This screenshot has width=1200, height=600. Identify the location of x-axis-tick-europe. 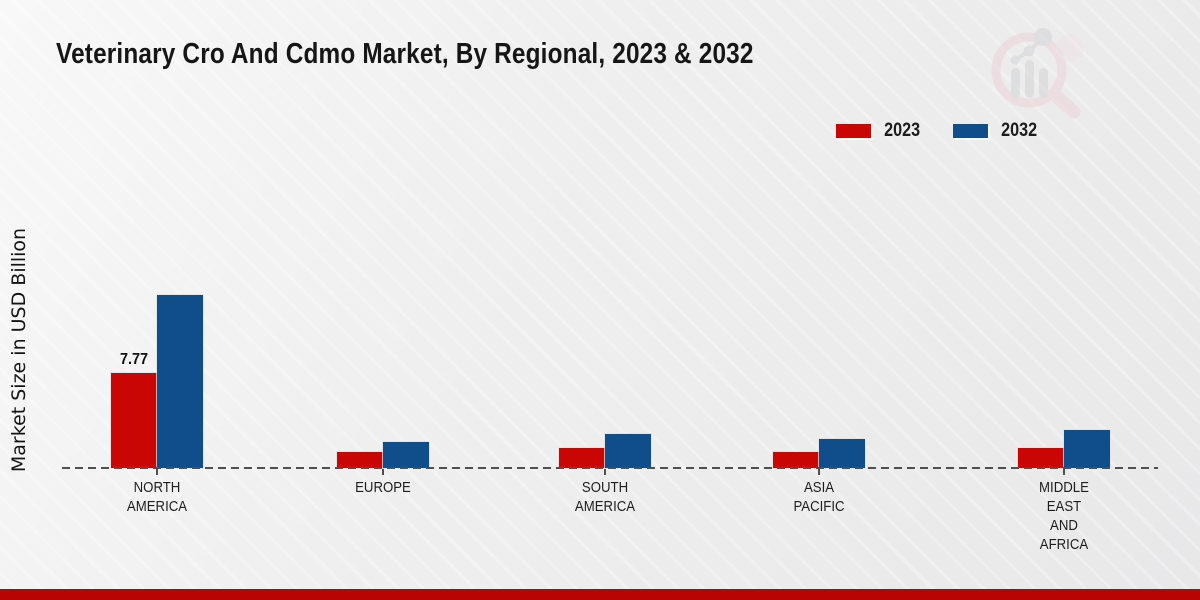
(383, 472).